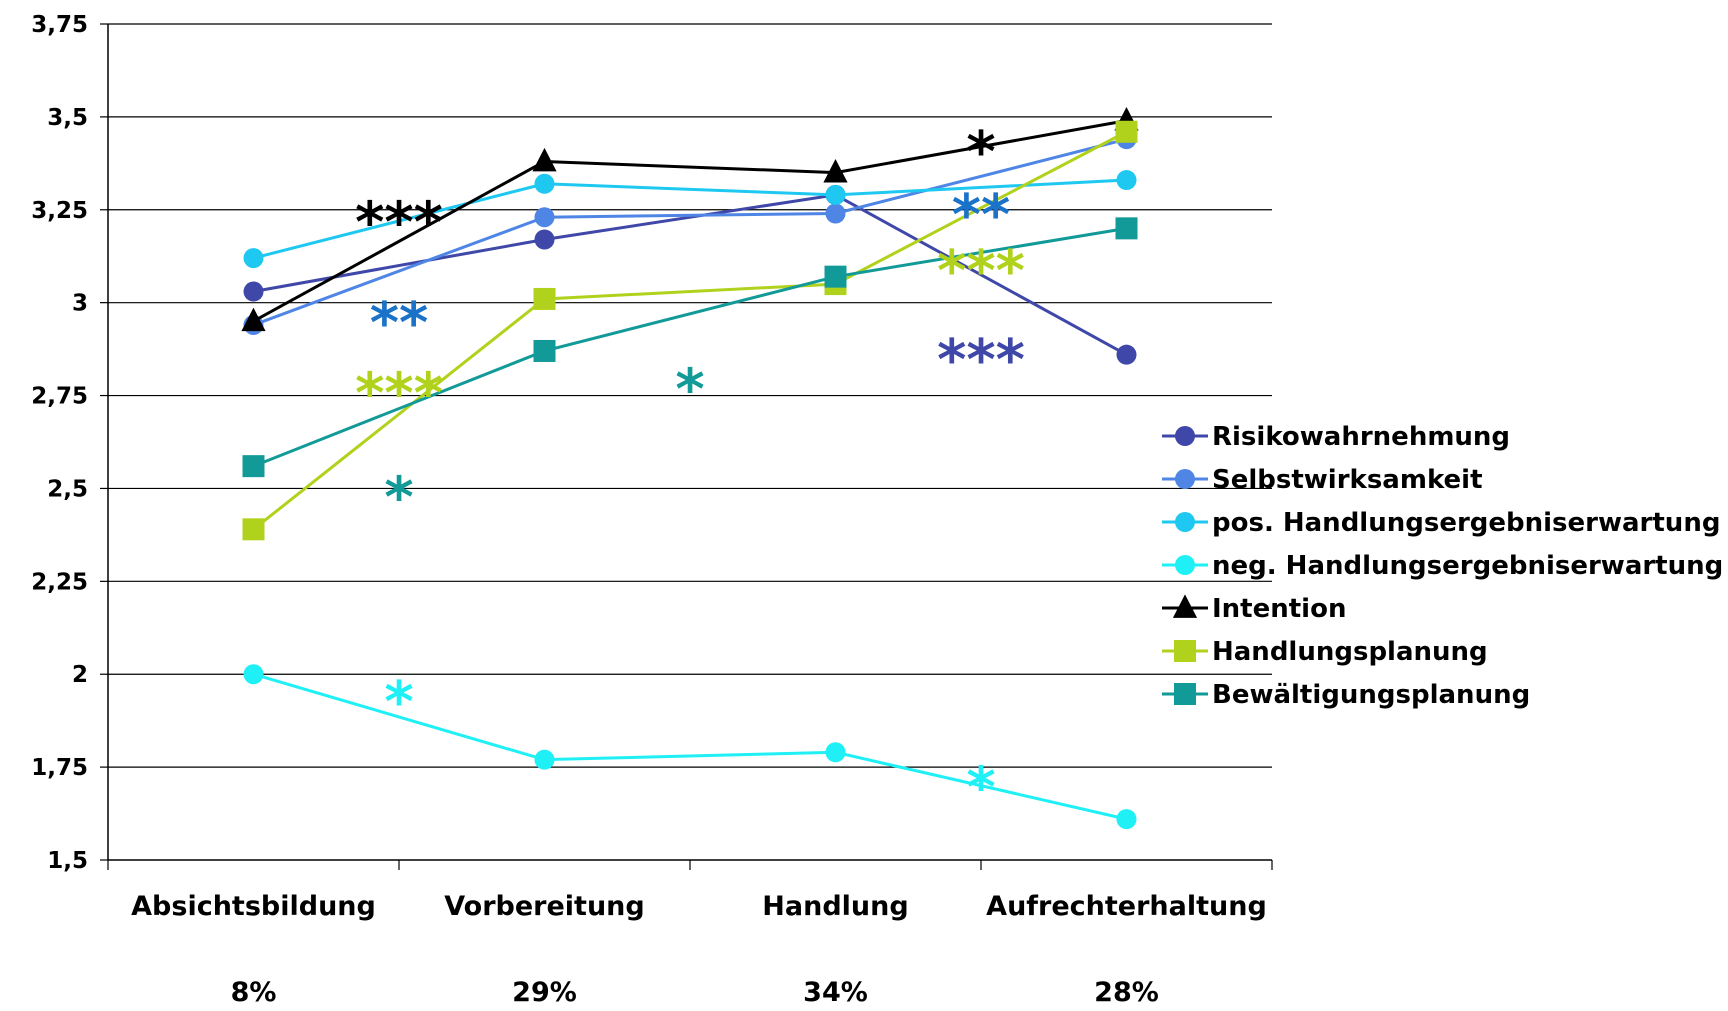 The height and width of the screenshot is (1011, 1728). I want to click on legend-item: Bewältigungsplanung, so click(1346, 695).